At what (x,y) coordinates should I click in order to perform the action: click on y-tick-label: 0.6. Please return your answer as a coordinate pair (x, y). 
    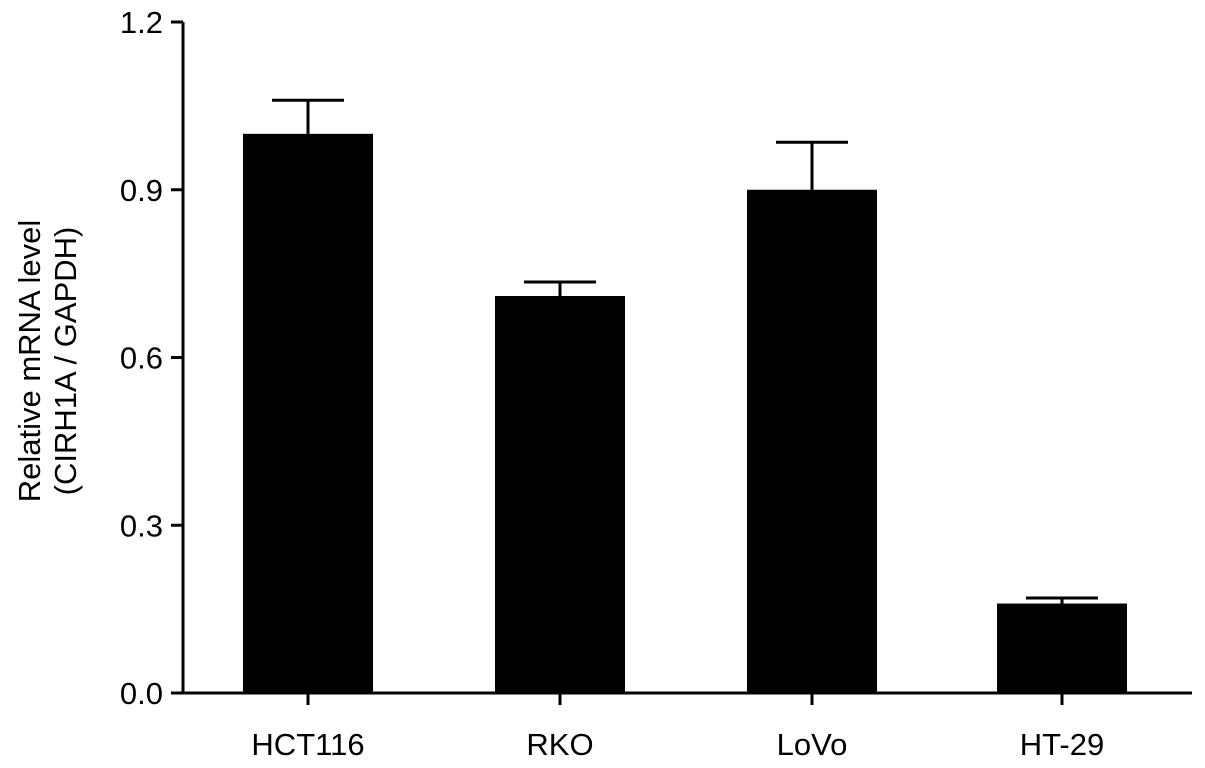
    Looking at the image, I should click on (141, 358).